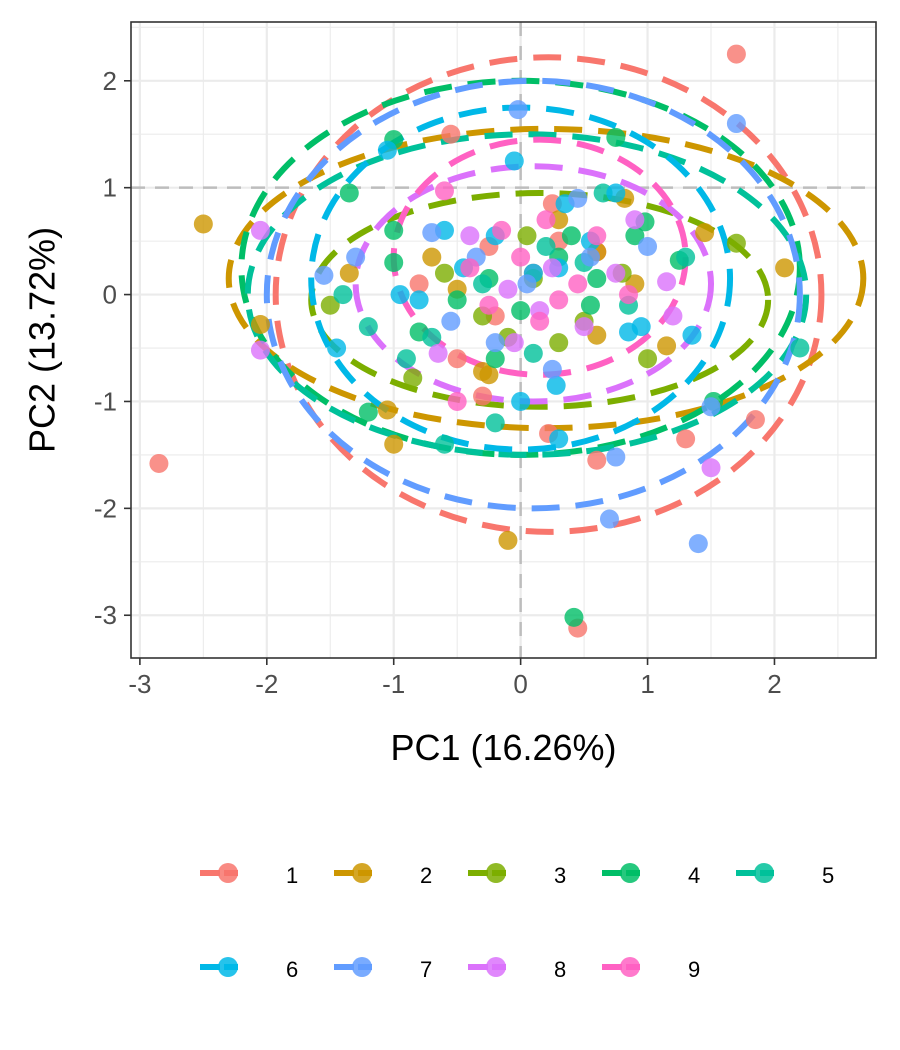 The image size is (900, 1050). Describe the element at coordinates (426, 969) in the screenshot. I see `legend-label: 7` at that location.